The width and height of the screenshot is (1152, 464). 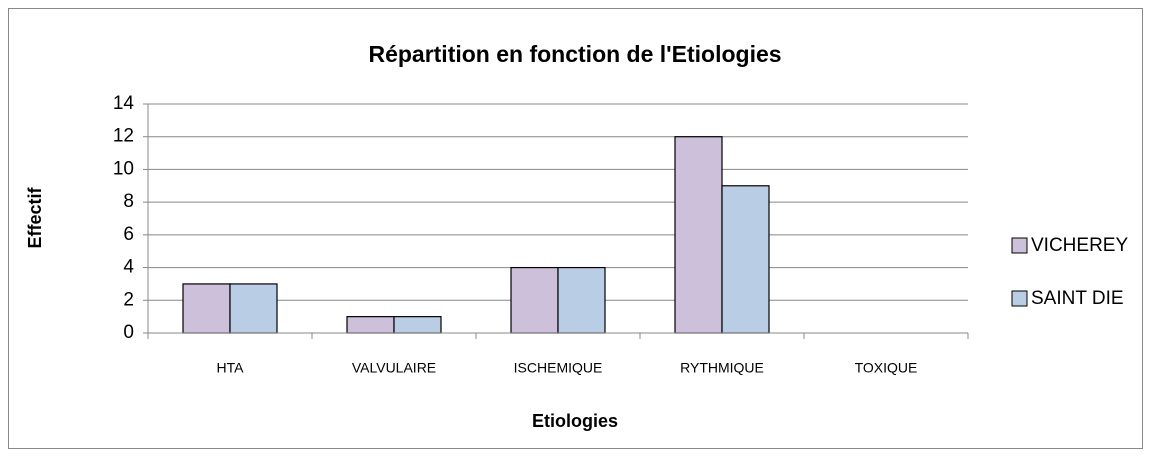 What do you see at coordinates (1077, 298) in the screenshot?
I see `legend-label: SAINT DIE` at bounding box center [1077, 298].